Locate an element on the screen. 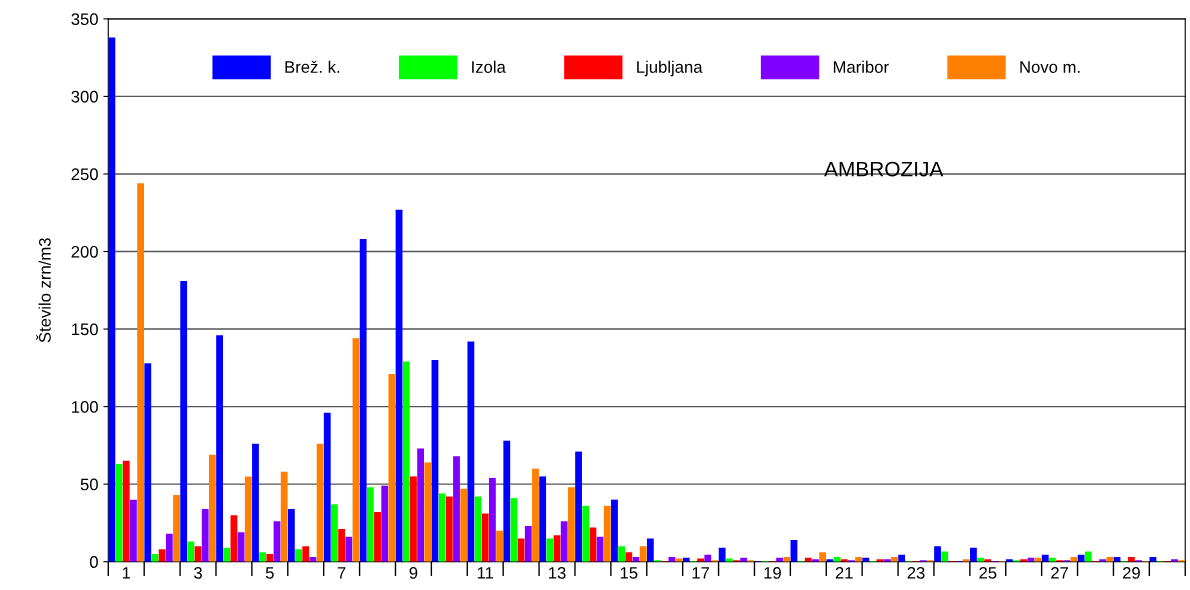  legend-label: Izola is located at coordinates (489, 66).